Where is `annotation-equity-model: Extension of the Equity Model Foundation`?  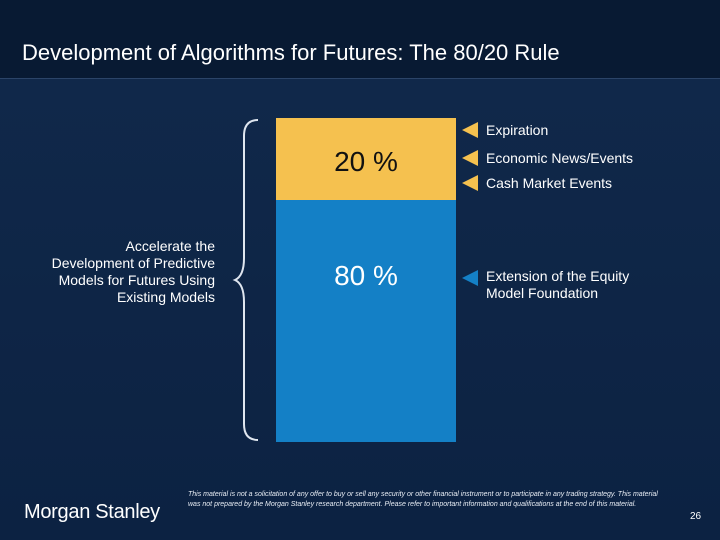 annotation-equity-model: Extension of the Equity Model Foundation is located at coordinates (557, 285).